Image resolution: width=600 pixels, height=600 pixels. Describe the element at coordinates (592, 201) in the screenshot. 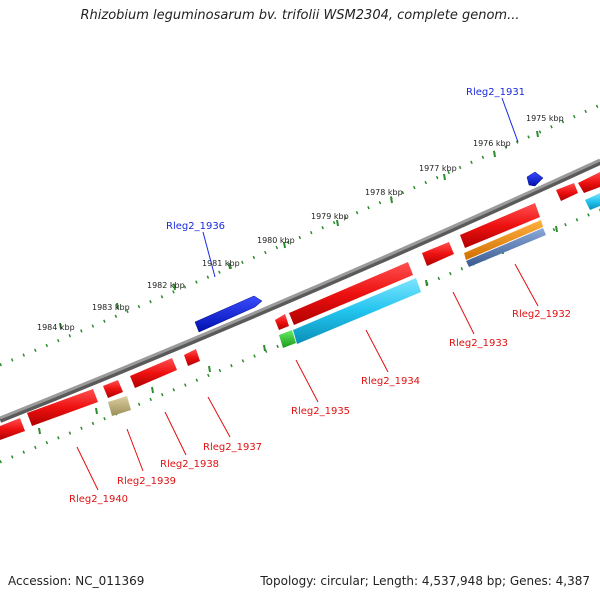

I see `cds-feature-cyan-right` at that location.